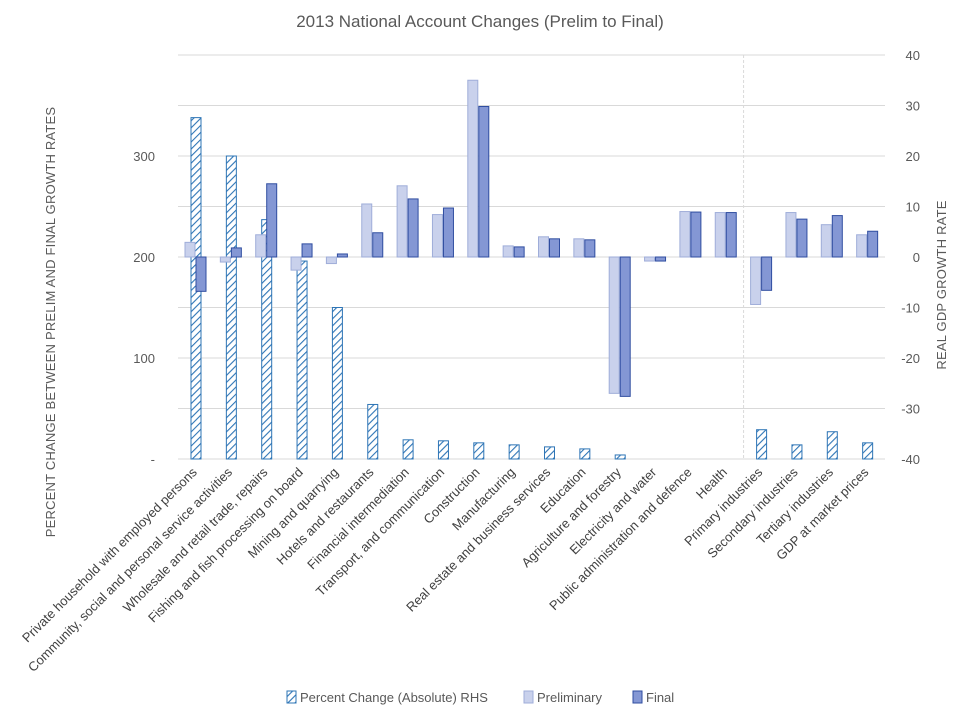  What do you see at coordinates (195, 539) in the screenshot?
I see `category-label: Wholesale and retail trade, repairs` at bounding box center [195, 539].